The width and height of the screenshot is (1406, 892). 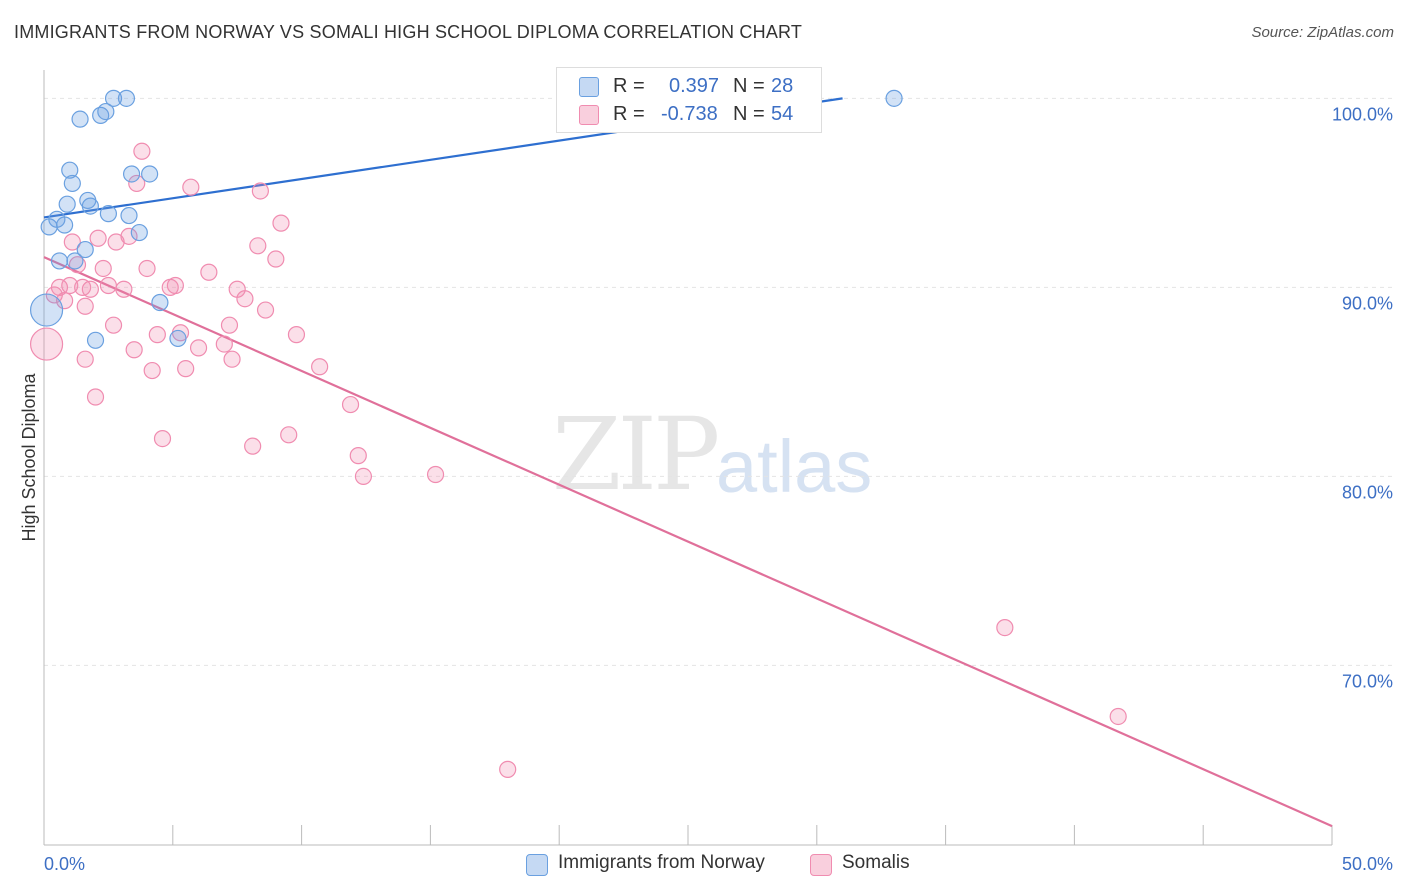 I want to click on somali-legend-swatch, so click(x=821, y=865).